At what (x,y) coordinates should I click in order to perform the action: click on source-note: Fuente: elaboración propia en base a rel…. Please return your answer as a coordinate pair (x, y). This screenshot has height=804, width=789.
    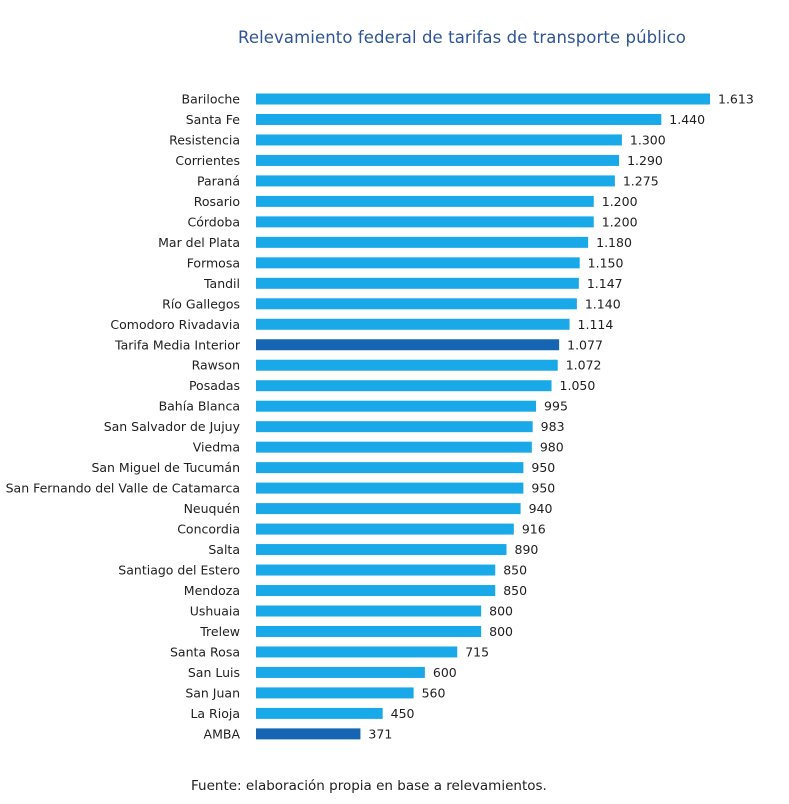
    Looking at the image, I should click on (369, 786).